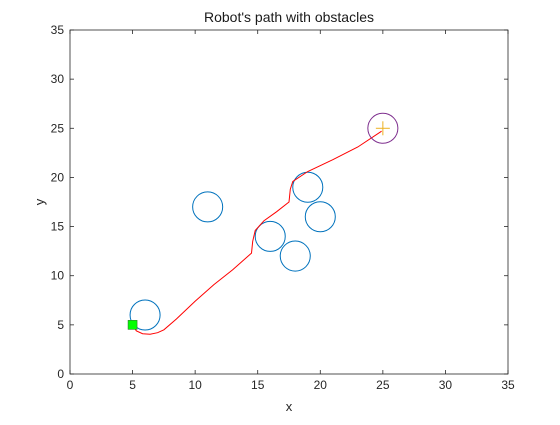  I want to click on y-tick-label: 5, so click(60, 325).